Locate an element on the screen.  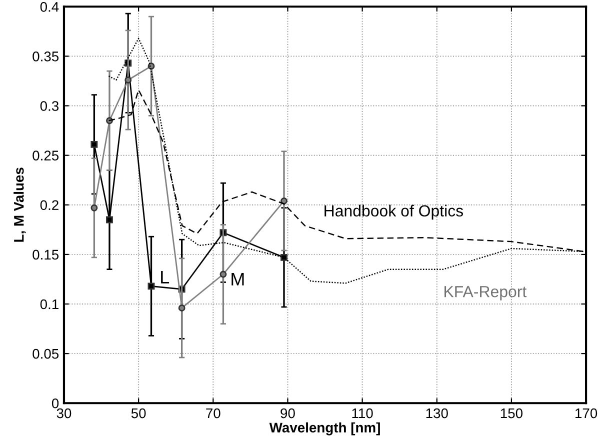
y-tick-label: 0.25 is located at coordinates (45, 155).